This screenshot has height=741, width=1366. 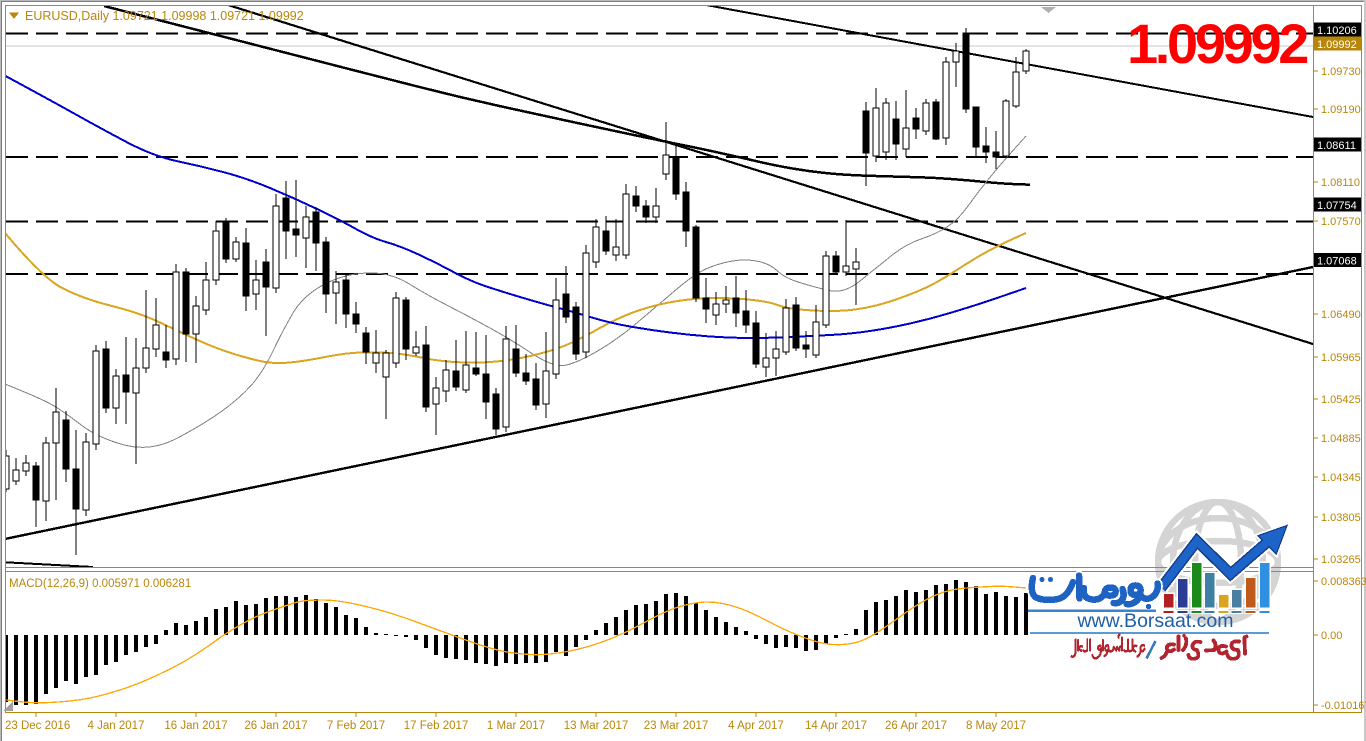 What do you see at coordinates (1343, 582) in the screenshot?
I see `svg-text: 0.008363` at bounding box center [1343, 582].